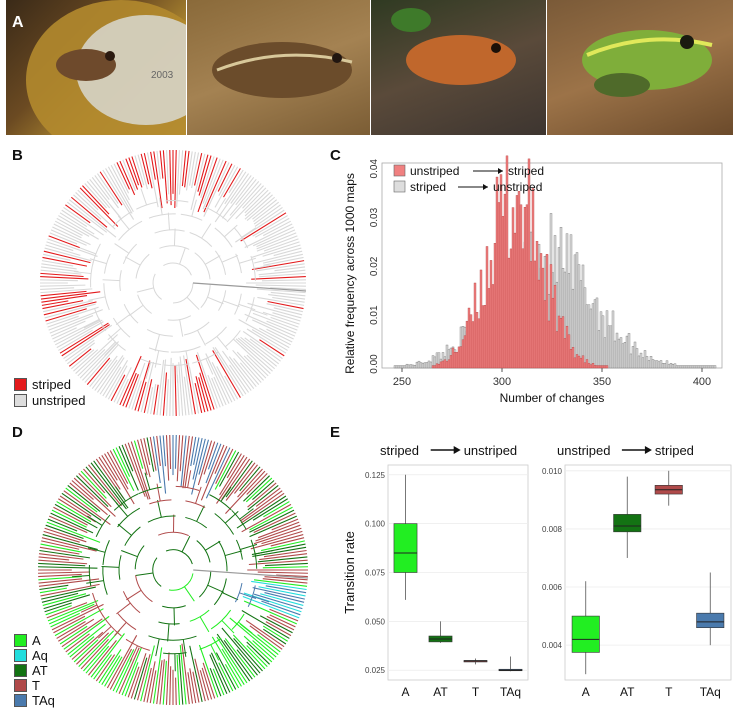 The height and width of the screenshot is (715, 740). Describe the element at coordinates (405, 548) in the screenshot. I see `boxplot-e-left-box` at that location.